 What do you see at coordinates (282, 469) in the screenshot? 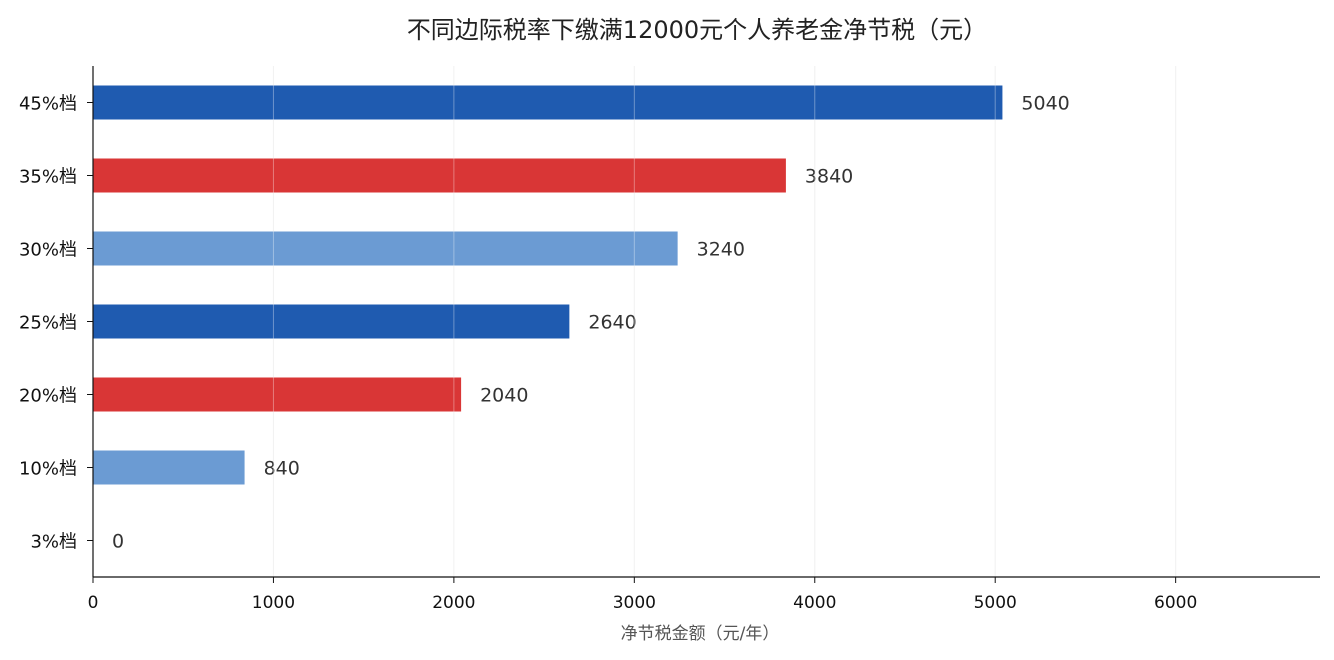
I see `value-label: 840` at bounding box center [282, 469].